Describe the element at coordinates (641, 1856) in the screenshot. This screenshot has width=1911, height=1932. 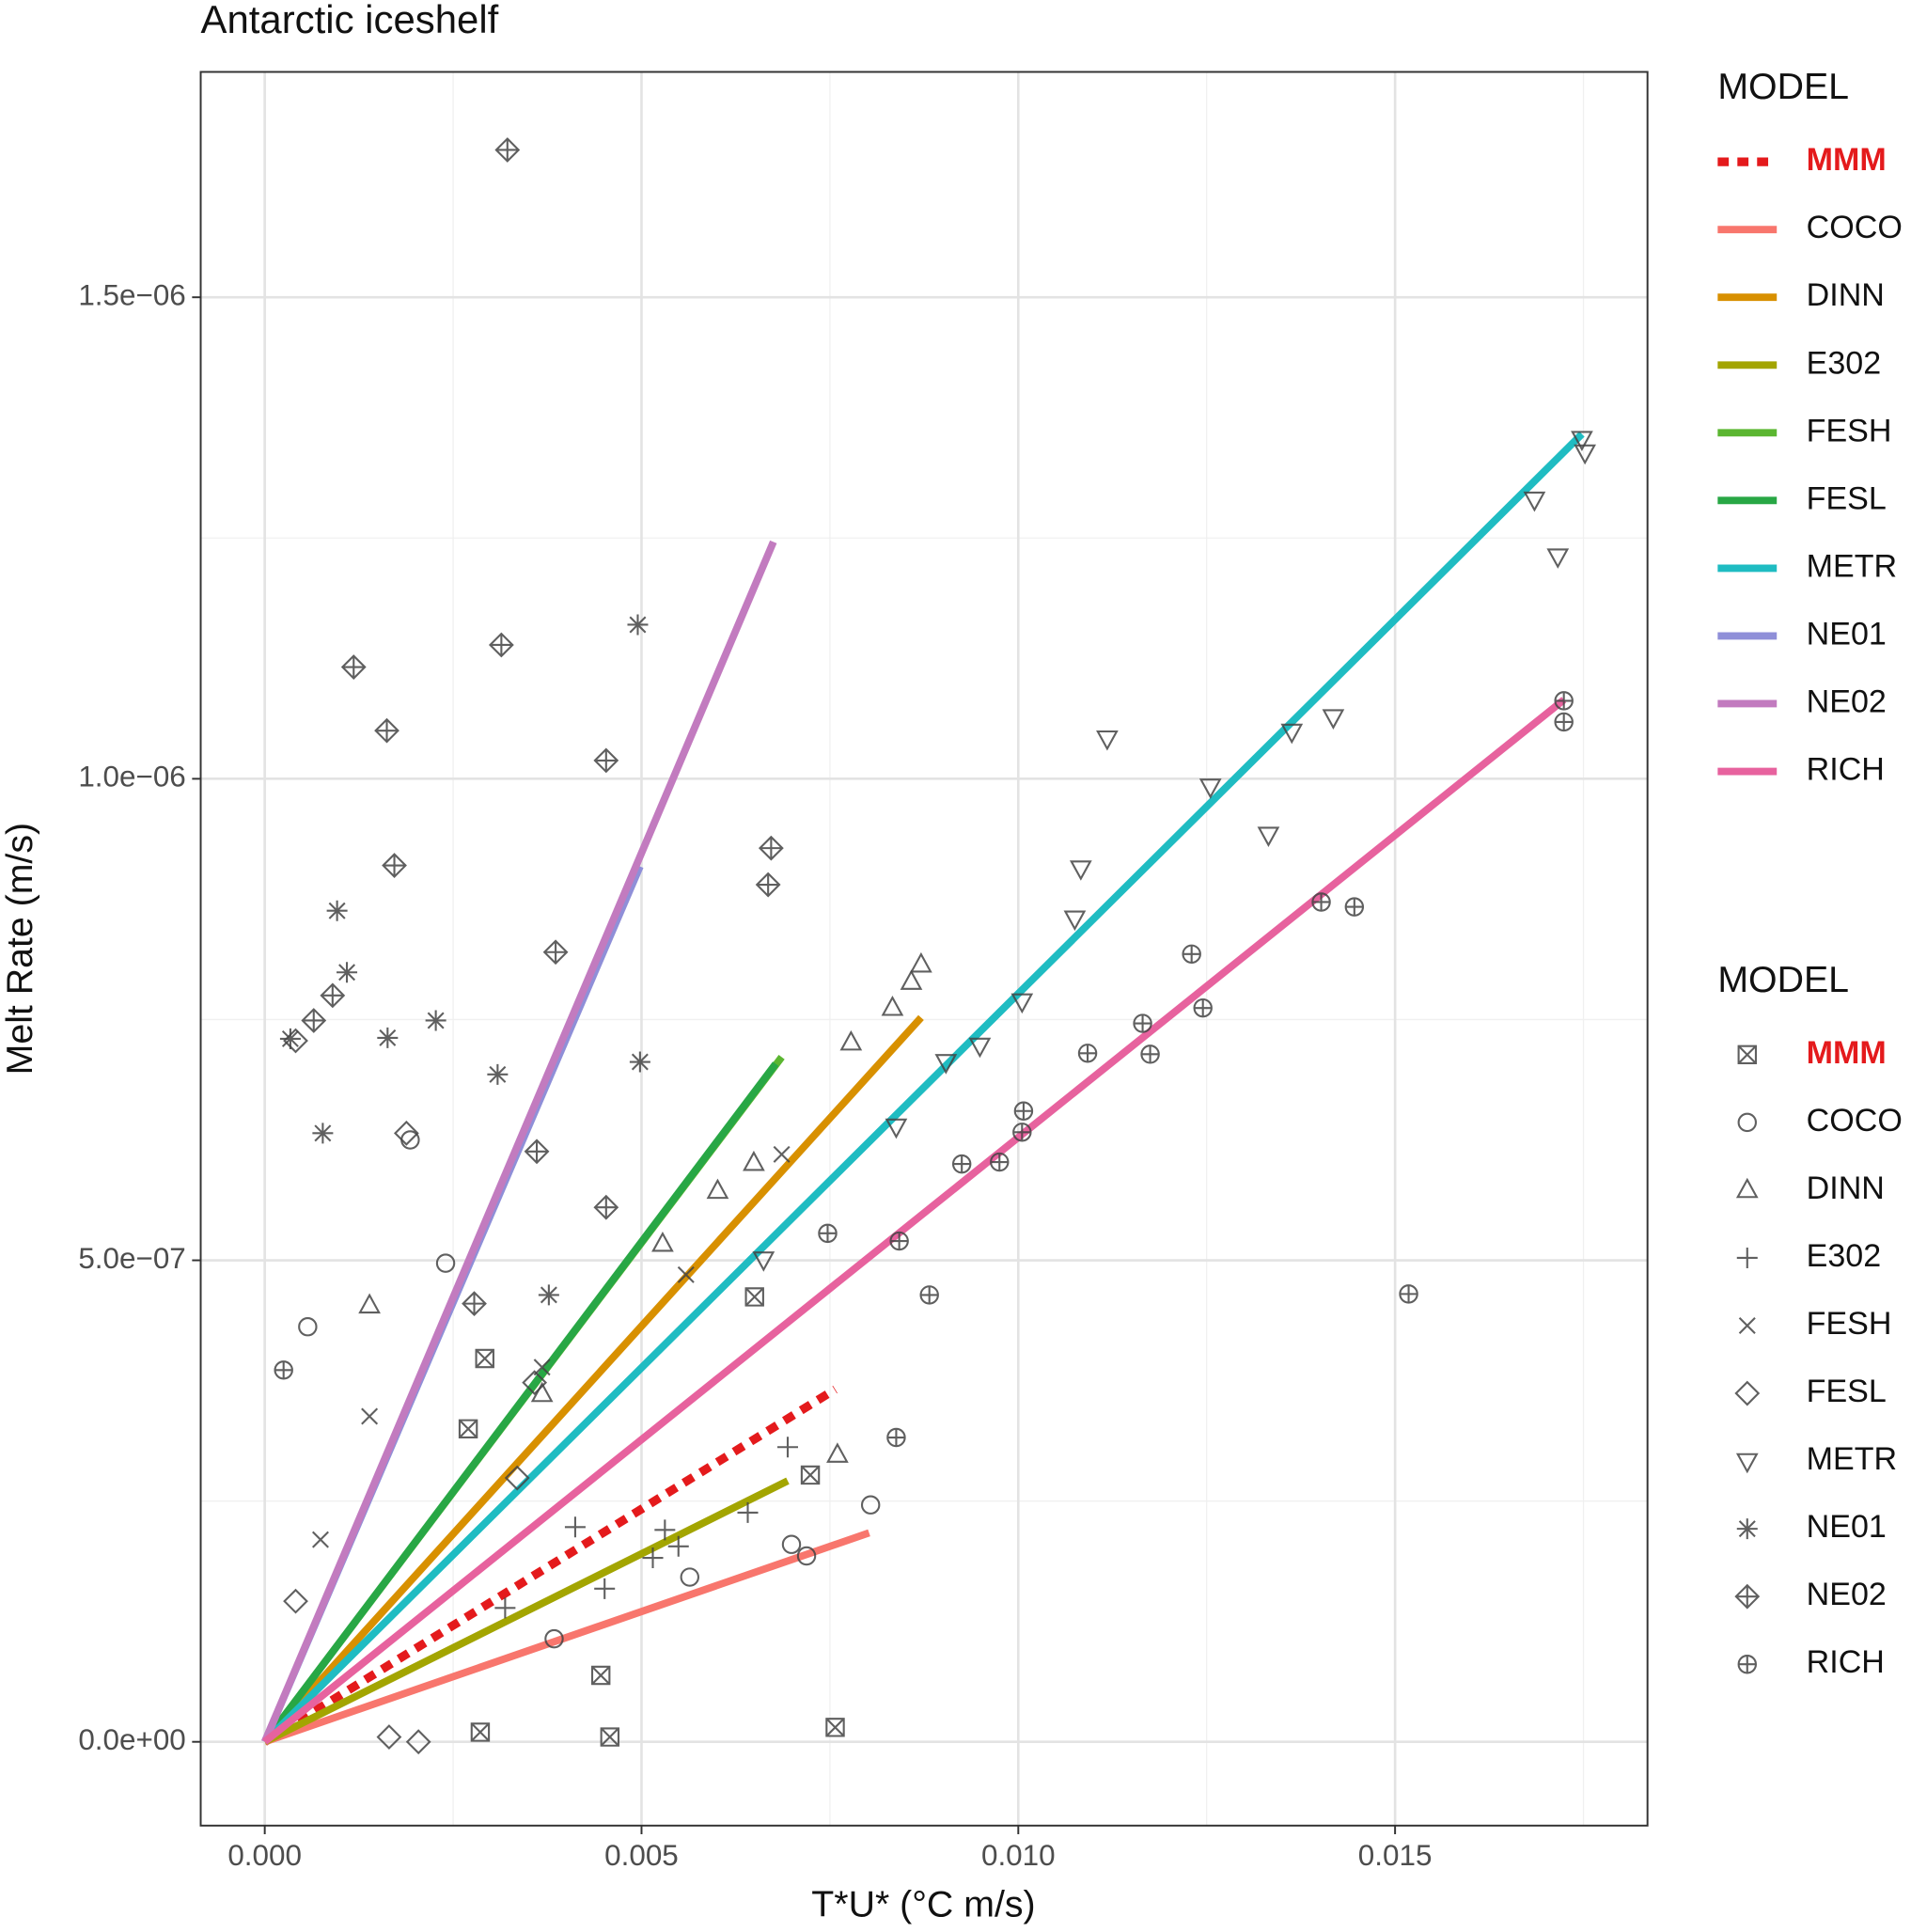
I see `x-tick-label: 0.005` at that location.